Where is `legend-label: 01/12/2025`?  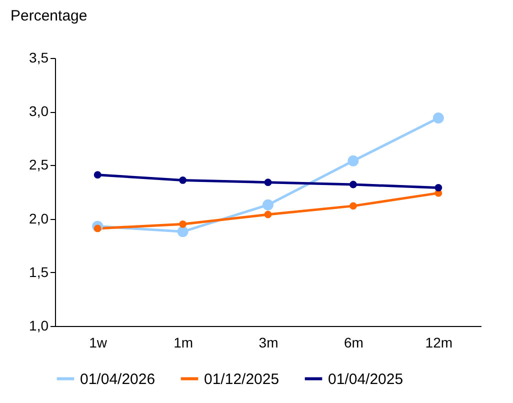 legend-label: 01/12/2025 is located at coordinates (242, 379).